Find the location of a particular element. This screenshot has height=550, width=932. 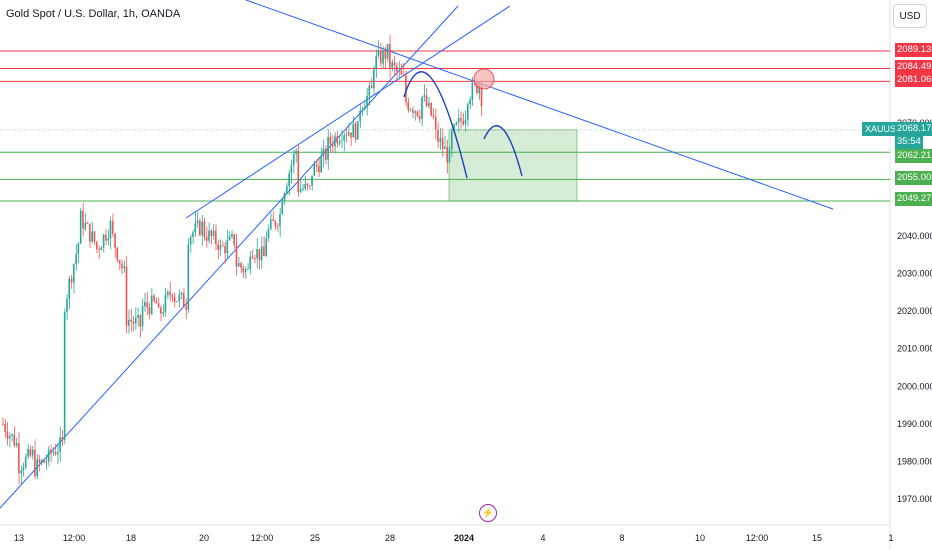

y-tick-label: 1980.000 is located at coordinates (914, 462).